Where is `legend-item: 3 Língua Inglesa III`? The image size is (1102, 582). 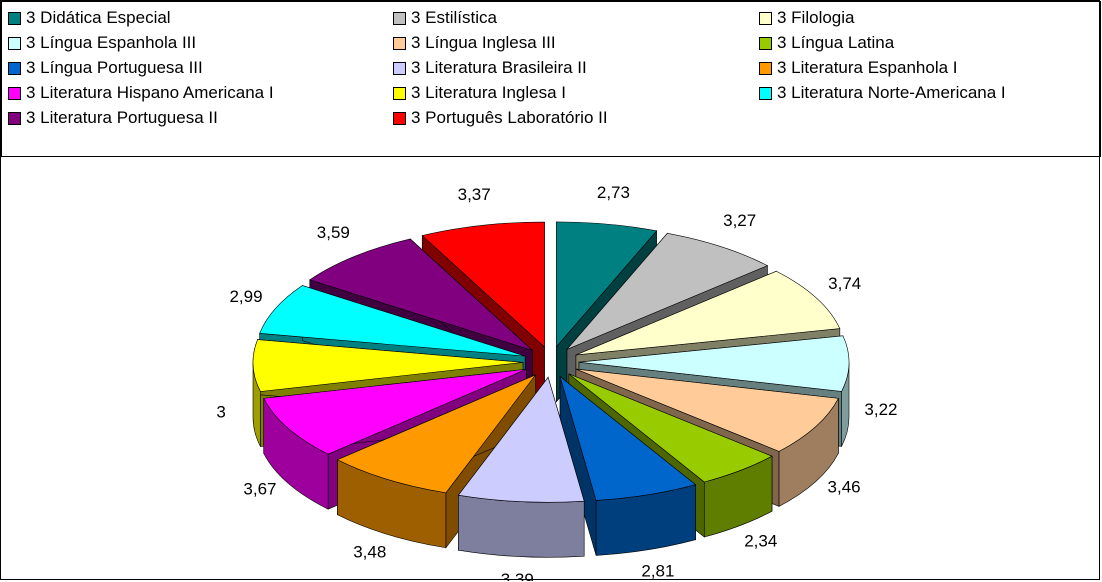
legend-item: 3 Língua Inglesa III is located at coordinates (474, 43).